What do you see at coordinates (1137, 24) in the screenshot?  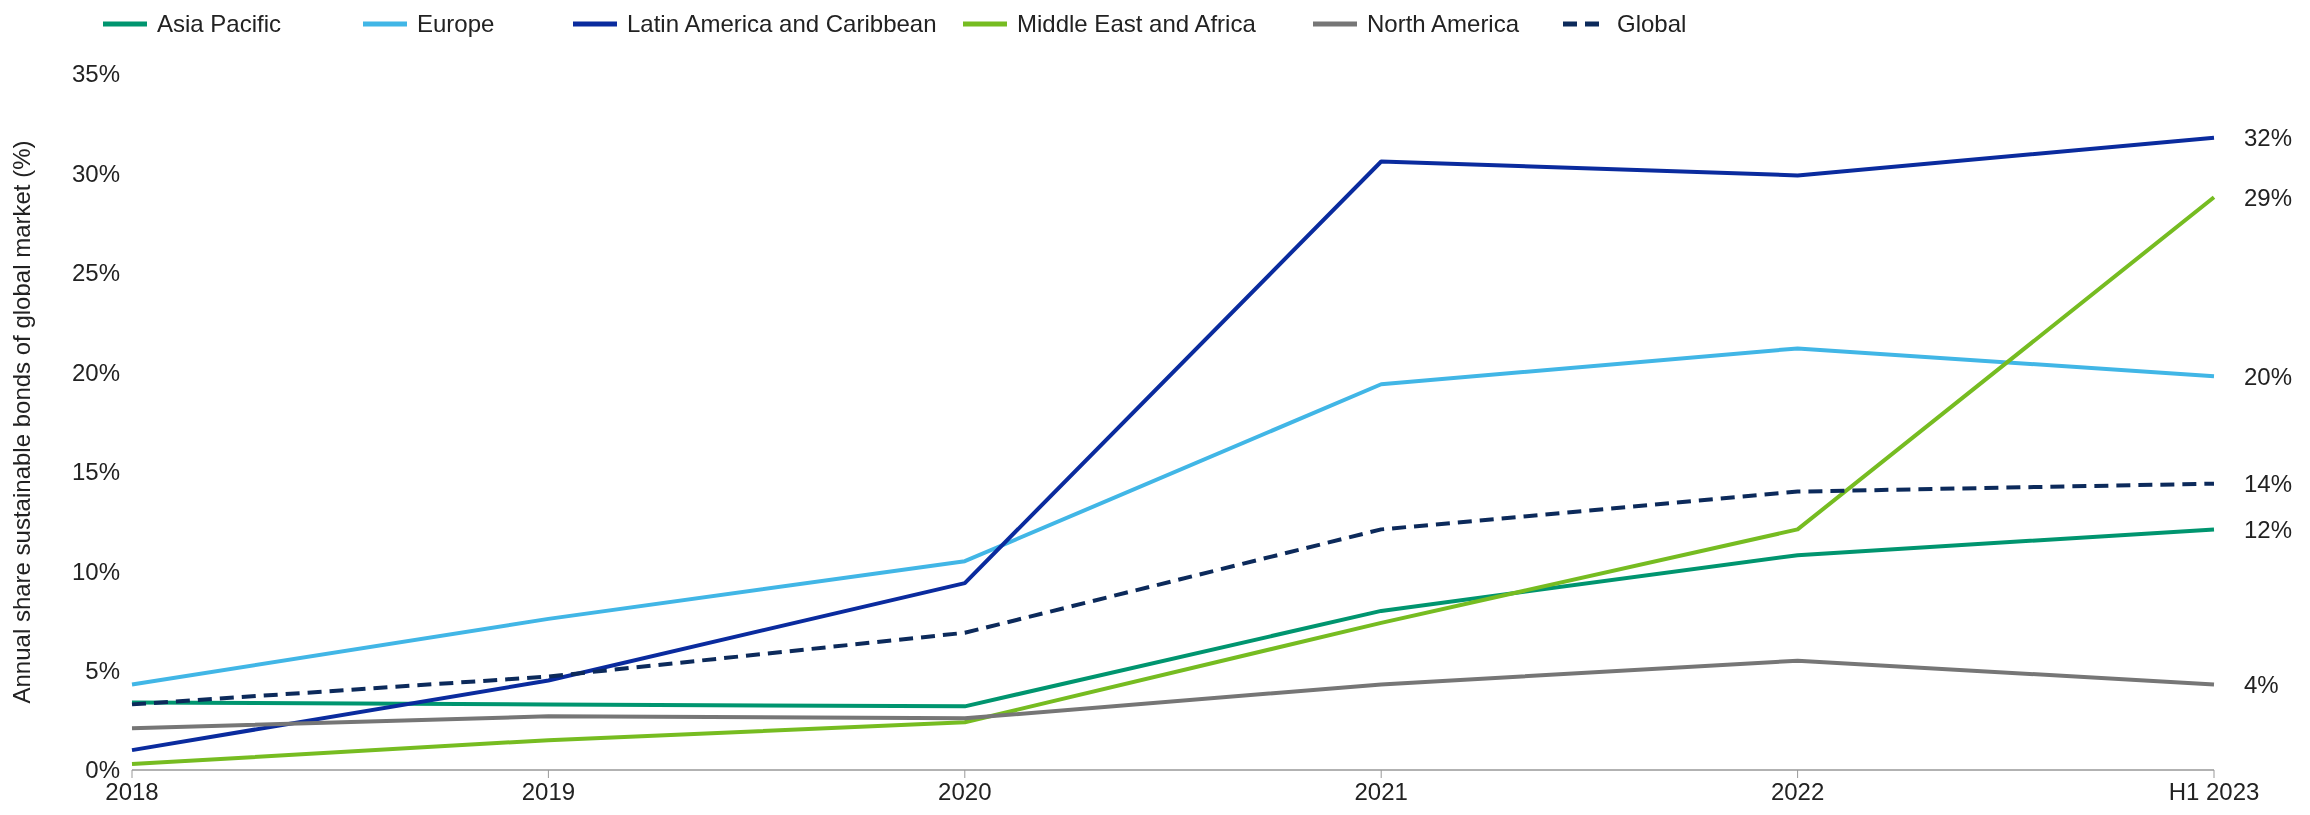 I see `legend-label: Middle East and Africa` at bounding box center [1137, 24].